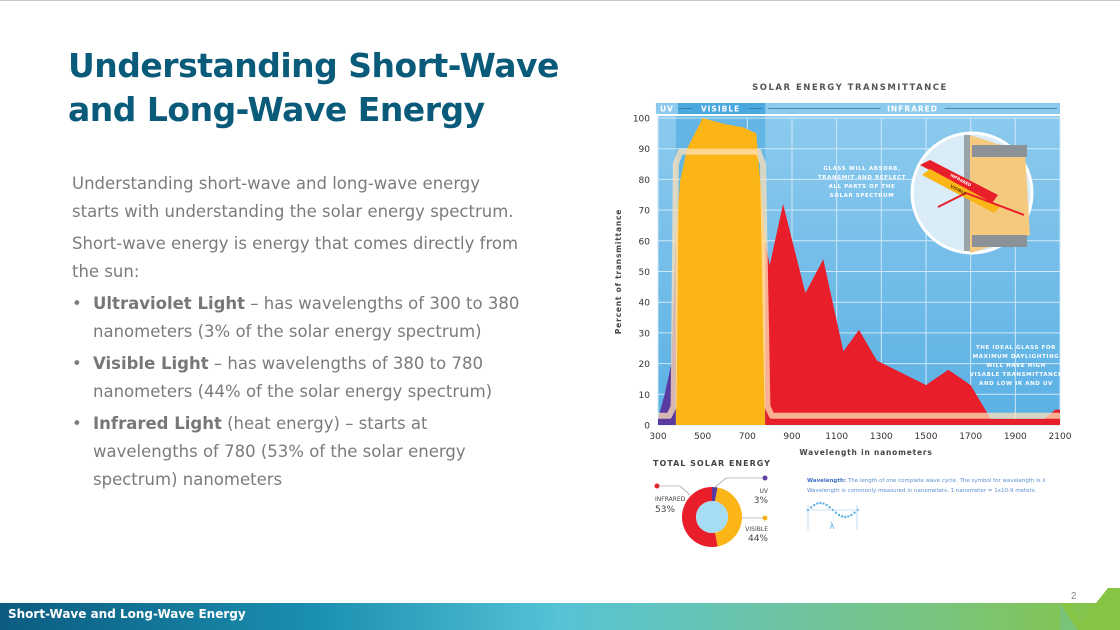 Image resolution: width=1120 pixels, height=630 pixels. I want to click on inset-ceiling, so click(999, 151).